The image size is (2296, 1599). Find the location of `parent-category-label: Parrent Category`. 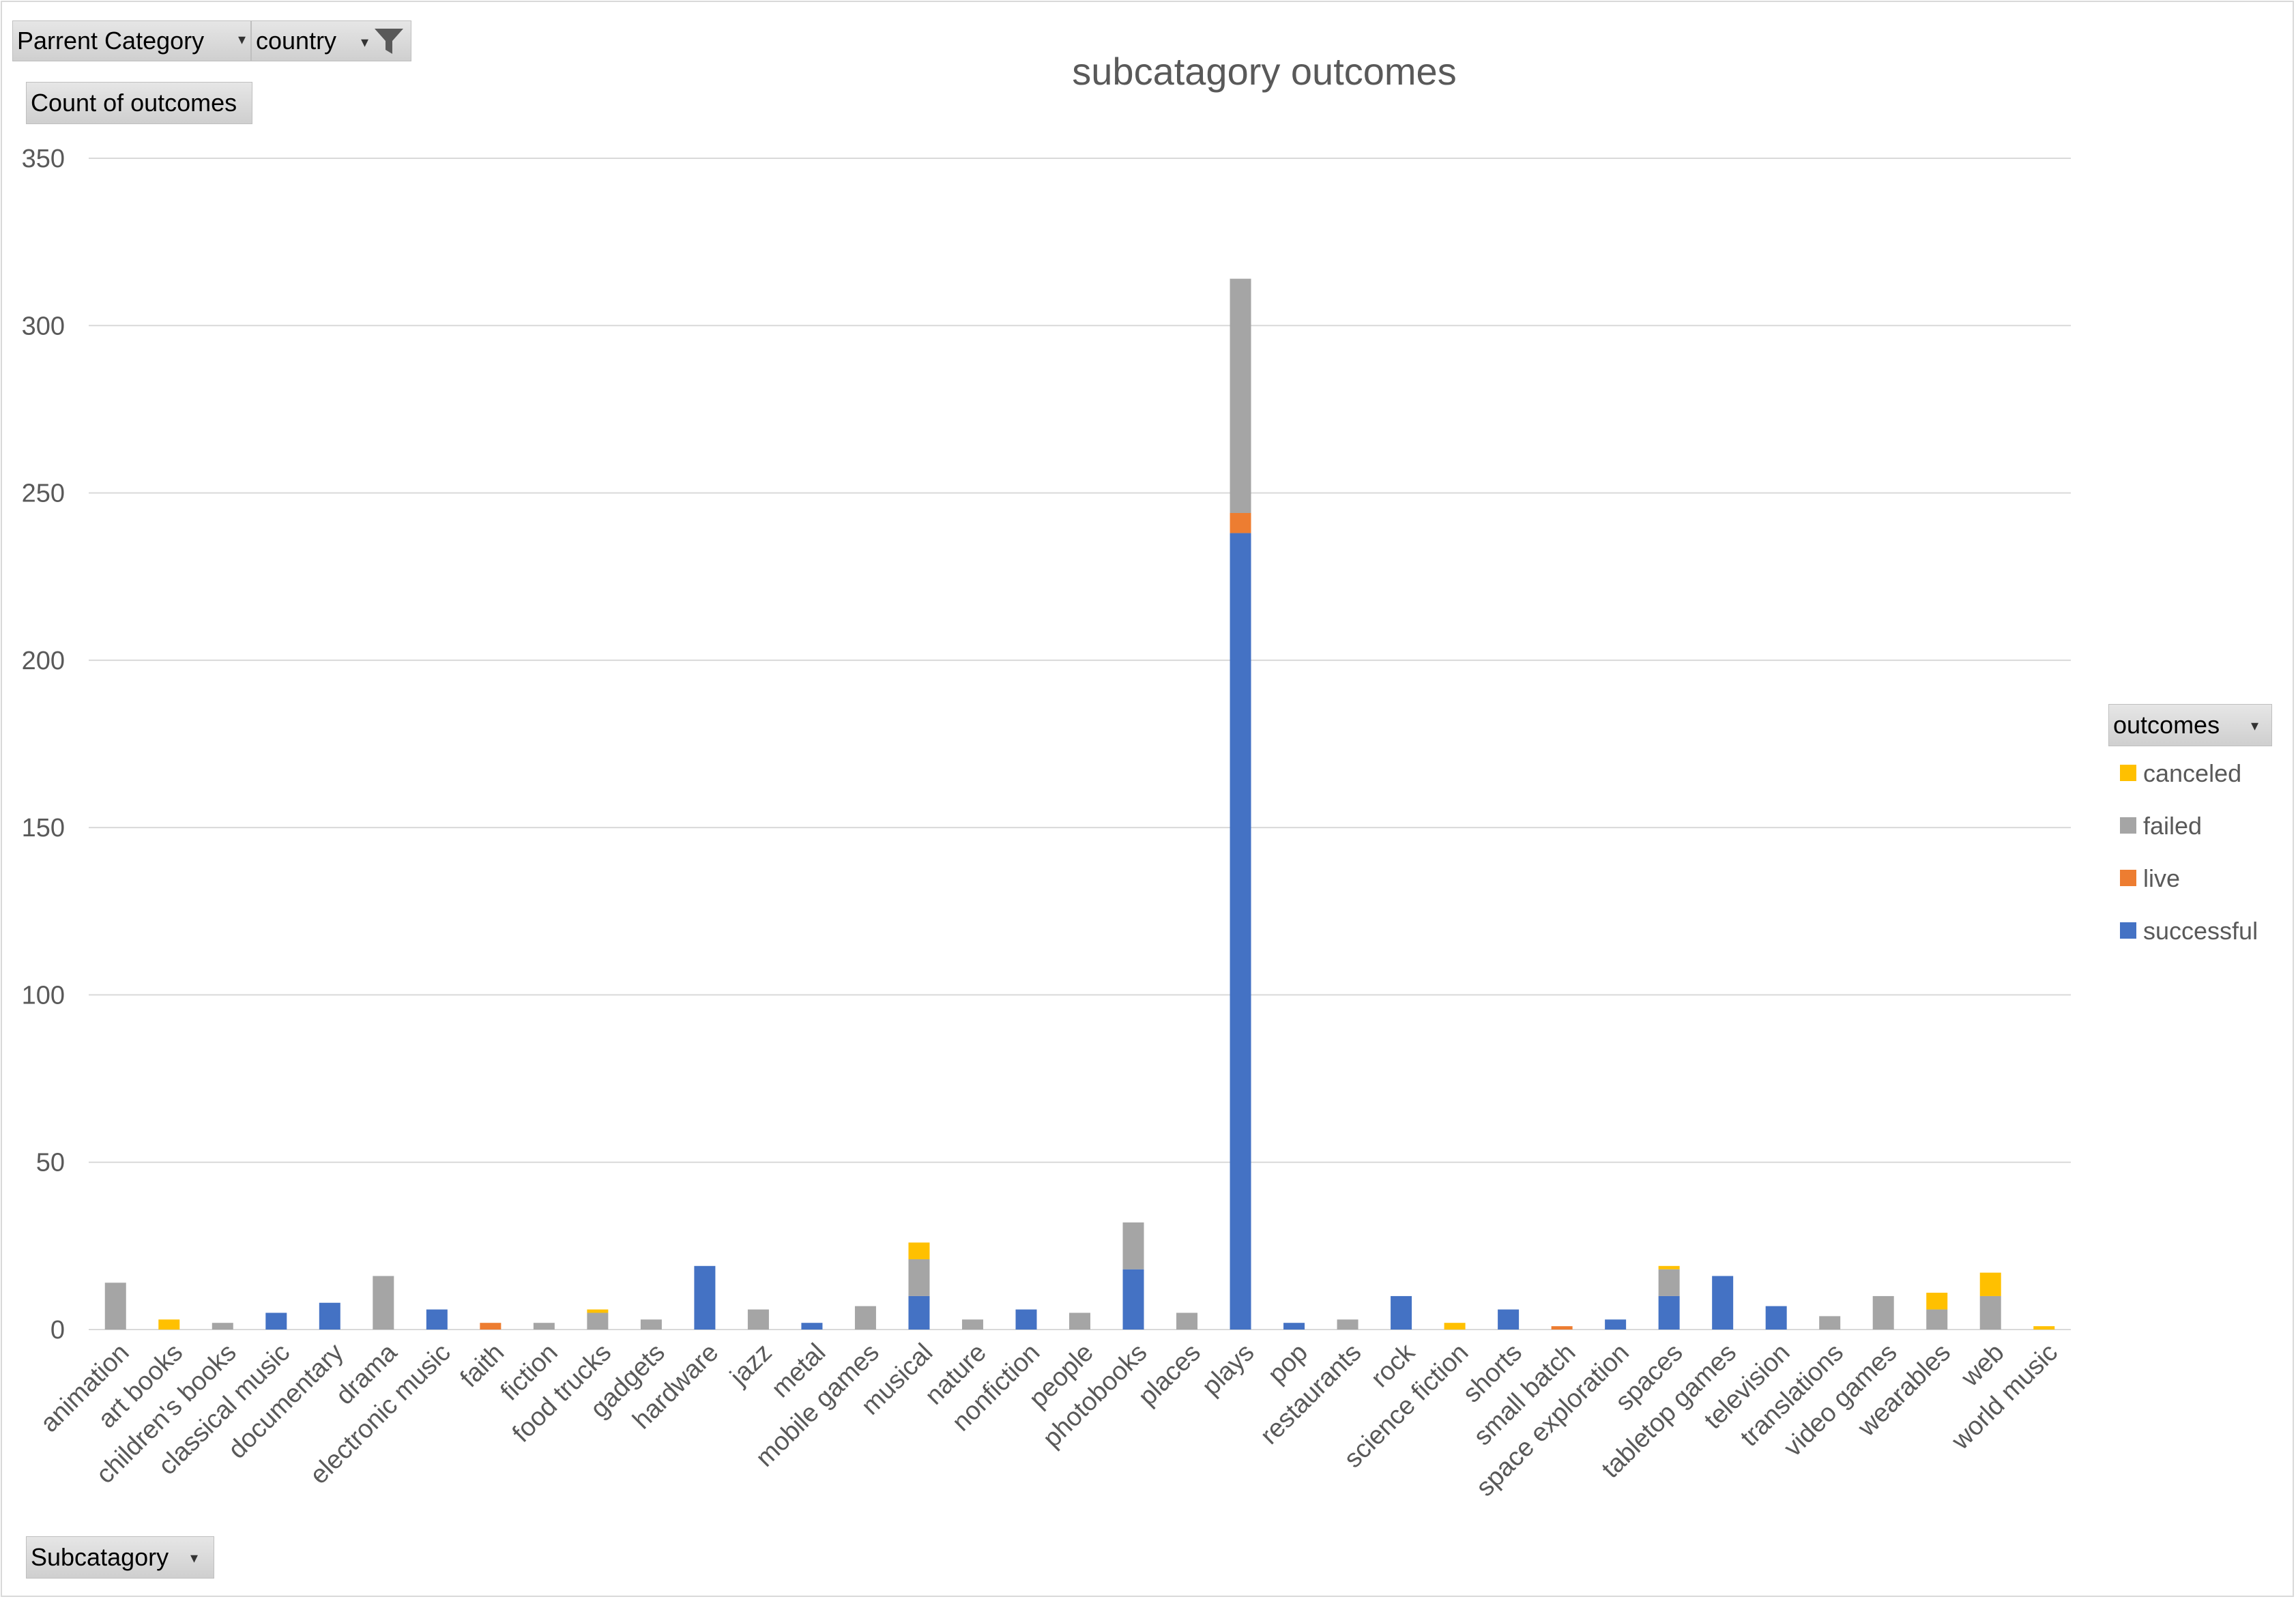

parent-category-label: Parrent Category is located at coordinates (111, 41).